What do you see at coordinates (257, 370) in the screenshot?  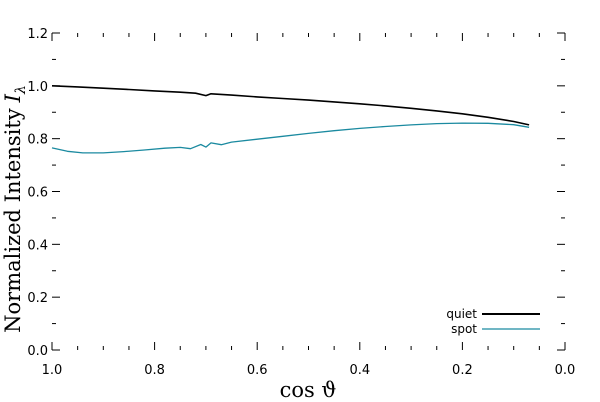 I see `x-tick-label: 0.6` at bounding box center [257, 370].